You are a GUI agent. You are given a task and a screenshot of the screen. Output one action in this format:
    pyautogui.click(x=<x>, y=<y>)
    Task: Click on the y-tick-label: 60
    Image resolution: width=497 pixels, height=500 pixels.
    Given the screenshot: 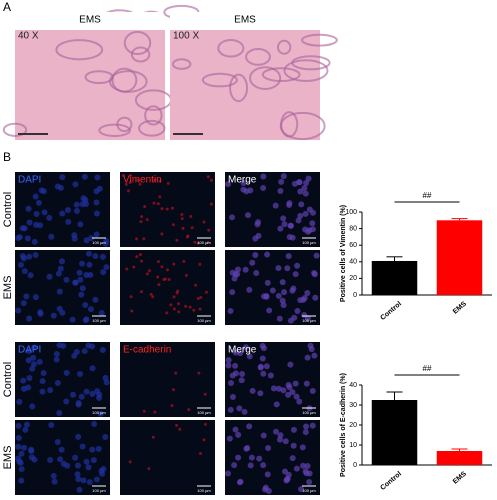 What is the action you would take?
    pyautogui.click(x=353, y=245)
    